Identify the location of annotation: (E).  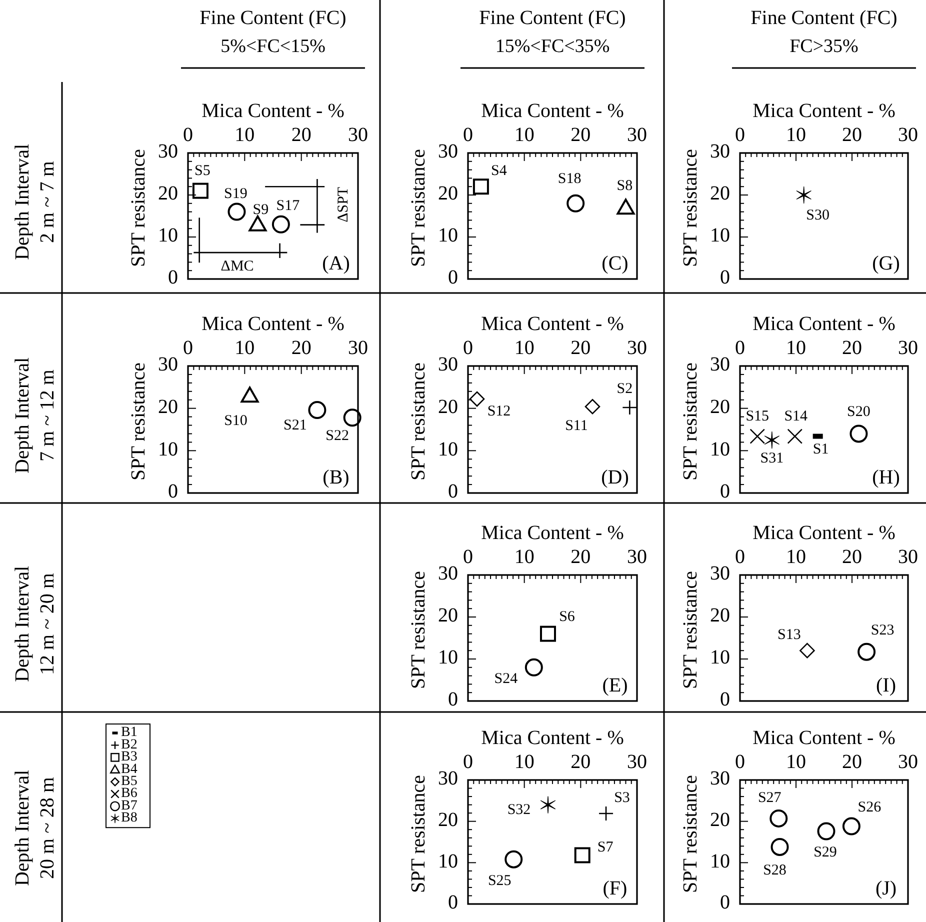
(615, 685).